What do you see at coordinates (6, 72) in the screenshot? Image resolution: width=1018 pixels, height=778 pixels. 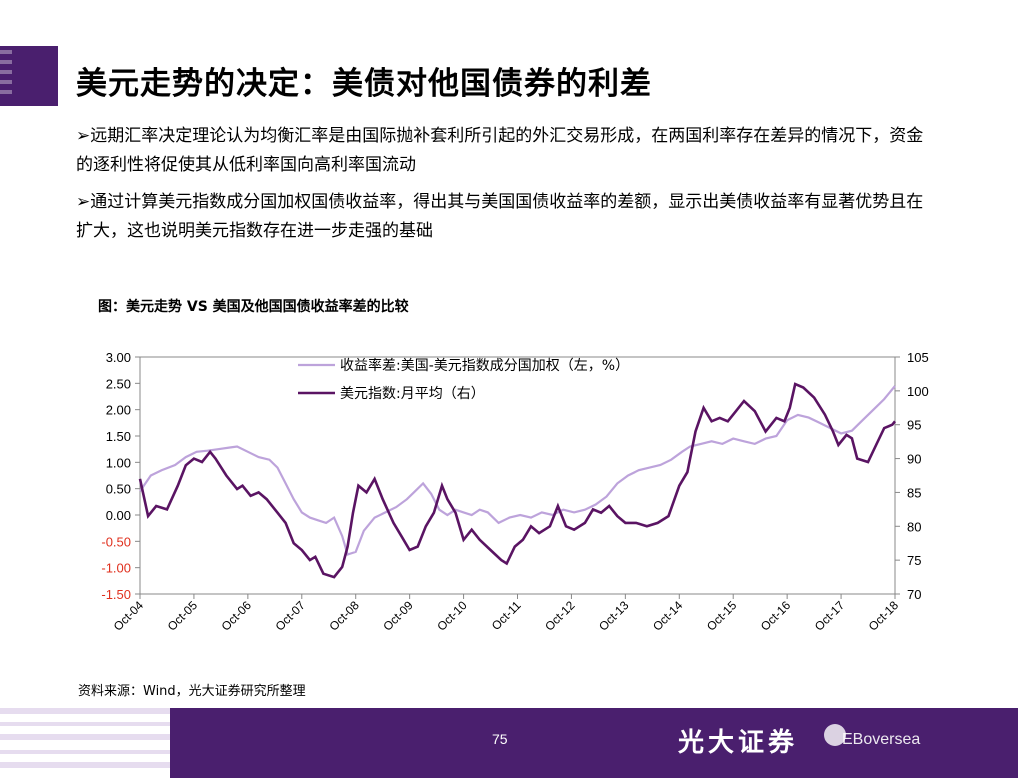 I see `logo-stripes` at bounding box center [6, 72].